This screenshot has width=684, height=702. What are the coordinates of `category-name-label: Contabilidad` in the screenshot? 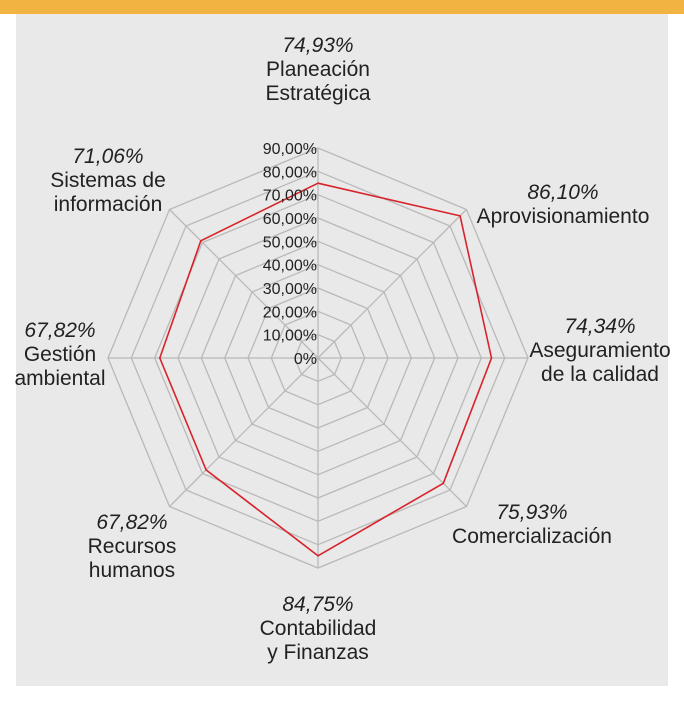 It's located at (318, 628).